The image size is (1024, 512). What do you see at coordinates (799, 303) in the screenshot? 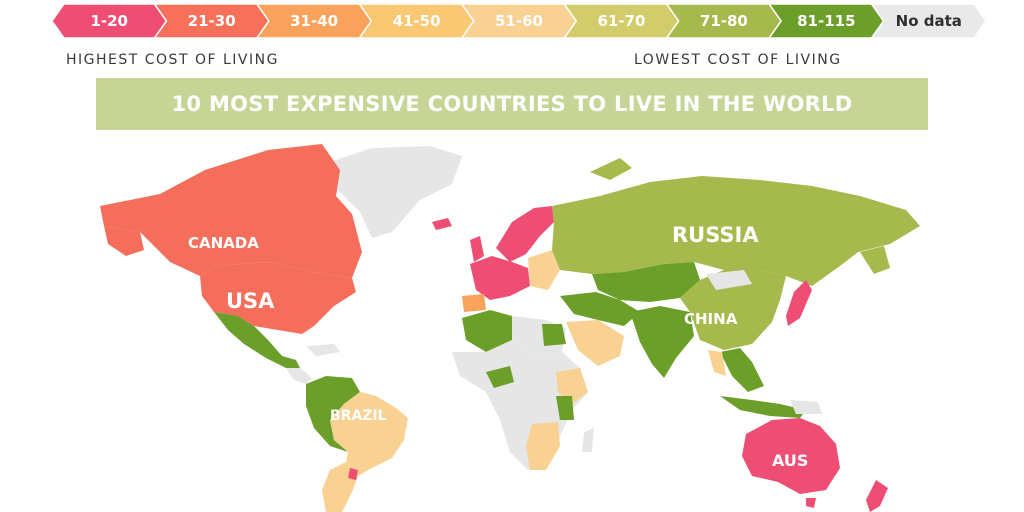
I see `region-japan` at bounding box center [799, 303].